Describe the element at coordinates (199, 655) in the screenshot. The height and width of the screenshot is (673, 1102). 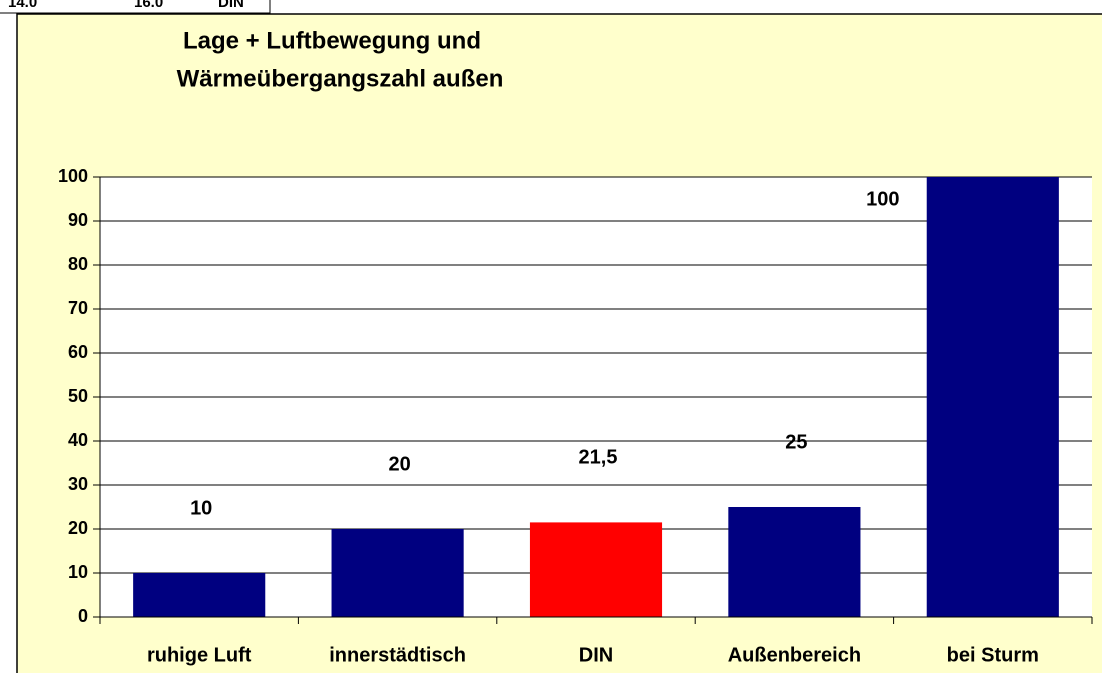
I see `x-tick-label: ruhige Luft` at that location.